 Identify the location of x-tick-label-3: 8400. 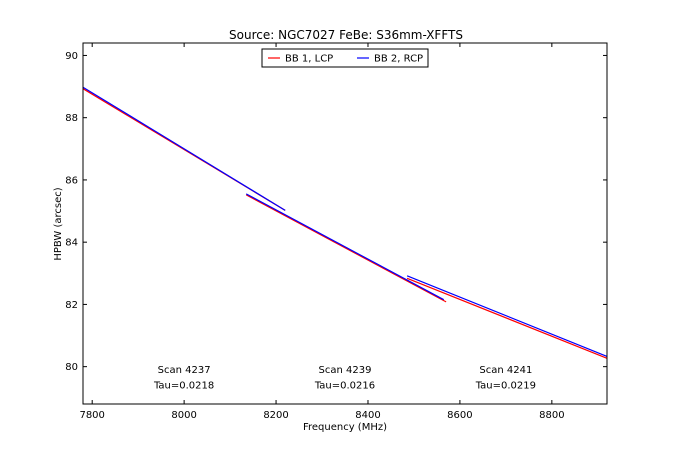
(367, 415).